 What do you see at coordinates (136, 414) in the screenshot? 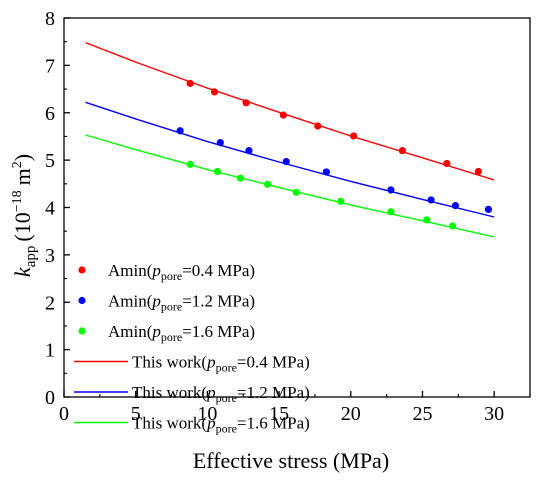
I see `x-tick-label-5: 5` at bounding box center [136, 414].